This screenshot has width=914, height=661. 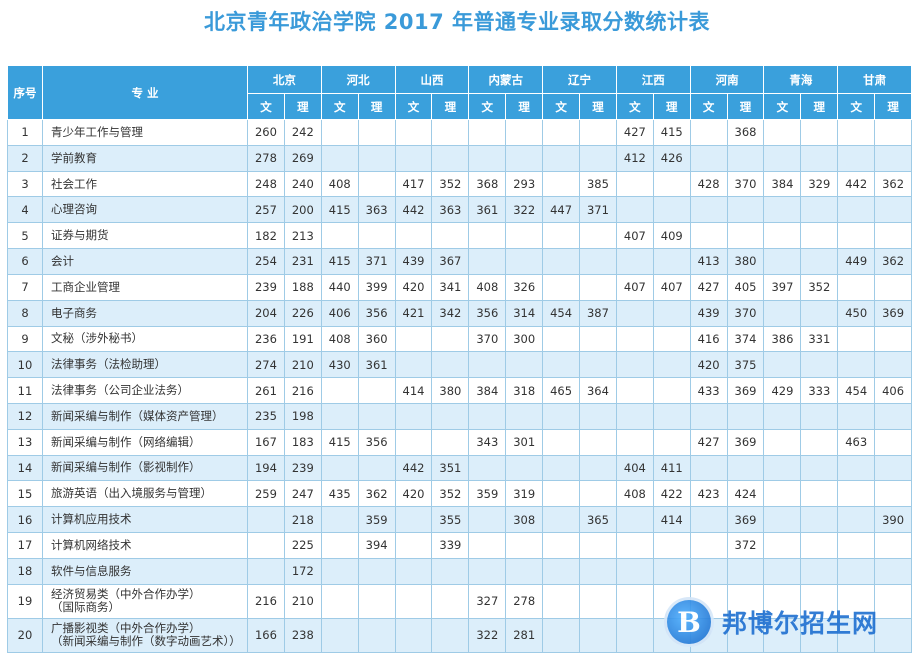 I want to click on table-row: 5 证券与期货 182 213 407 409, so click(x=460, y=236).